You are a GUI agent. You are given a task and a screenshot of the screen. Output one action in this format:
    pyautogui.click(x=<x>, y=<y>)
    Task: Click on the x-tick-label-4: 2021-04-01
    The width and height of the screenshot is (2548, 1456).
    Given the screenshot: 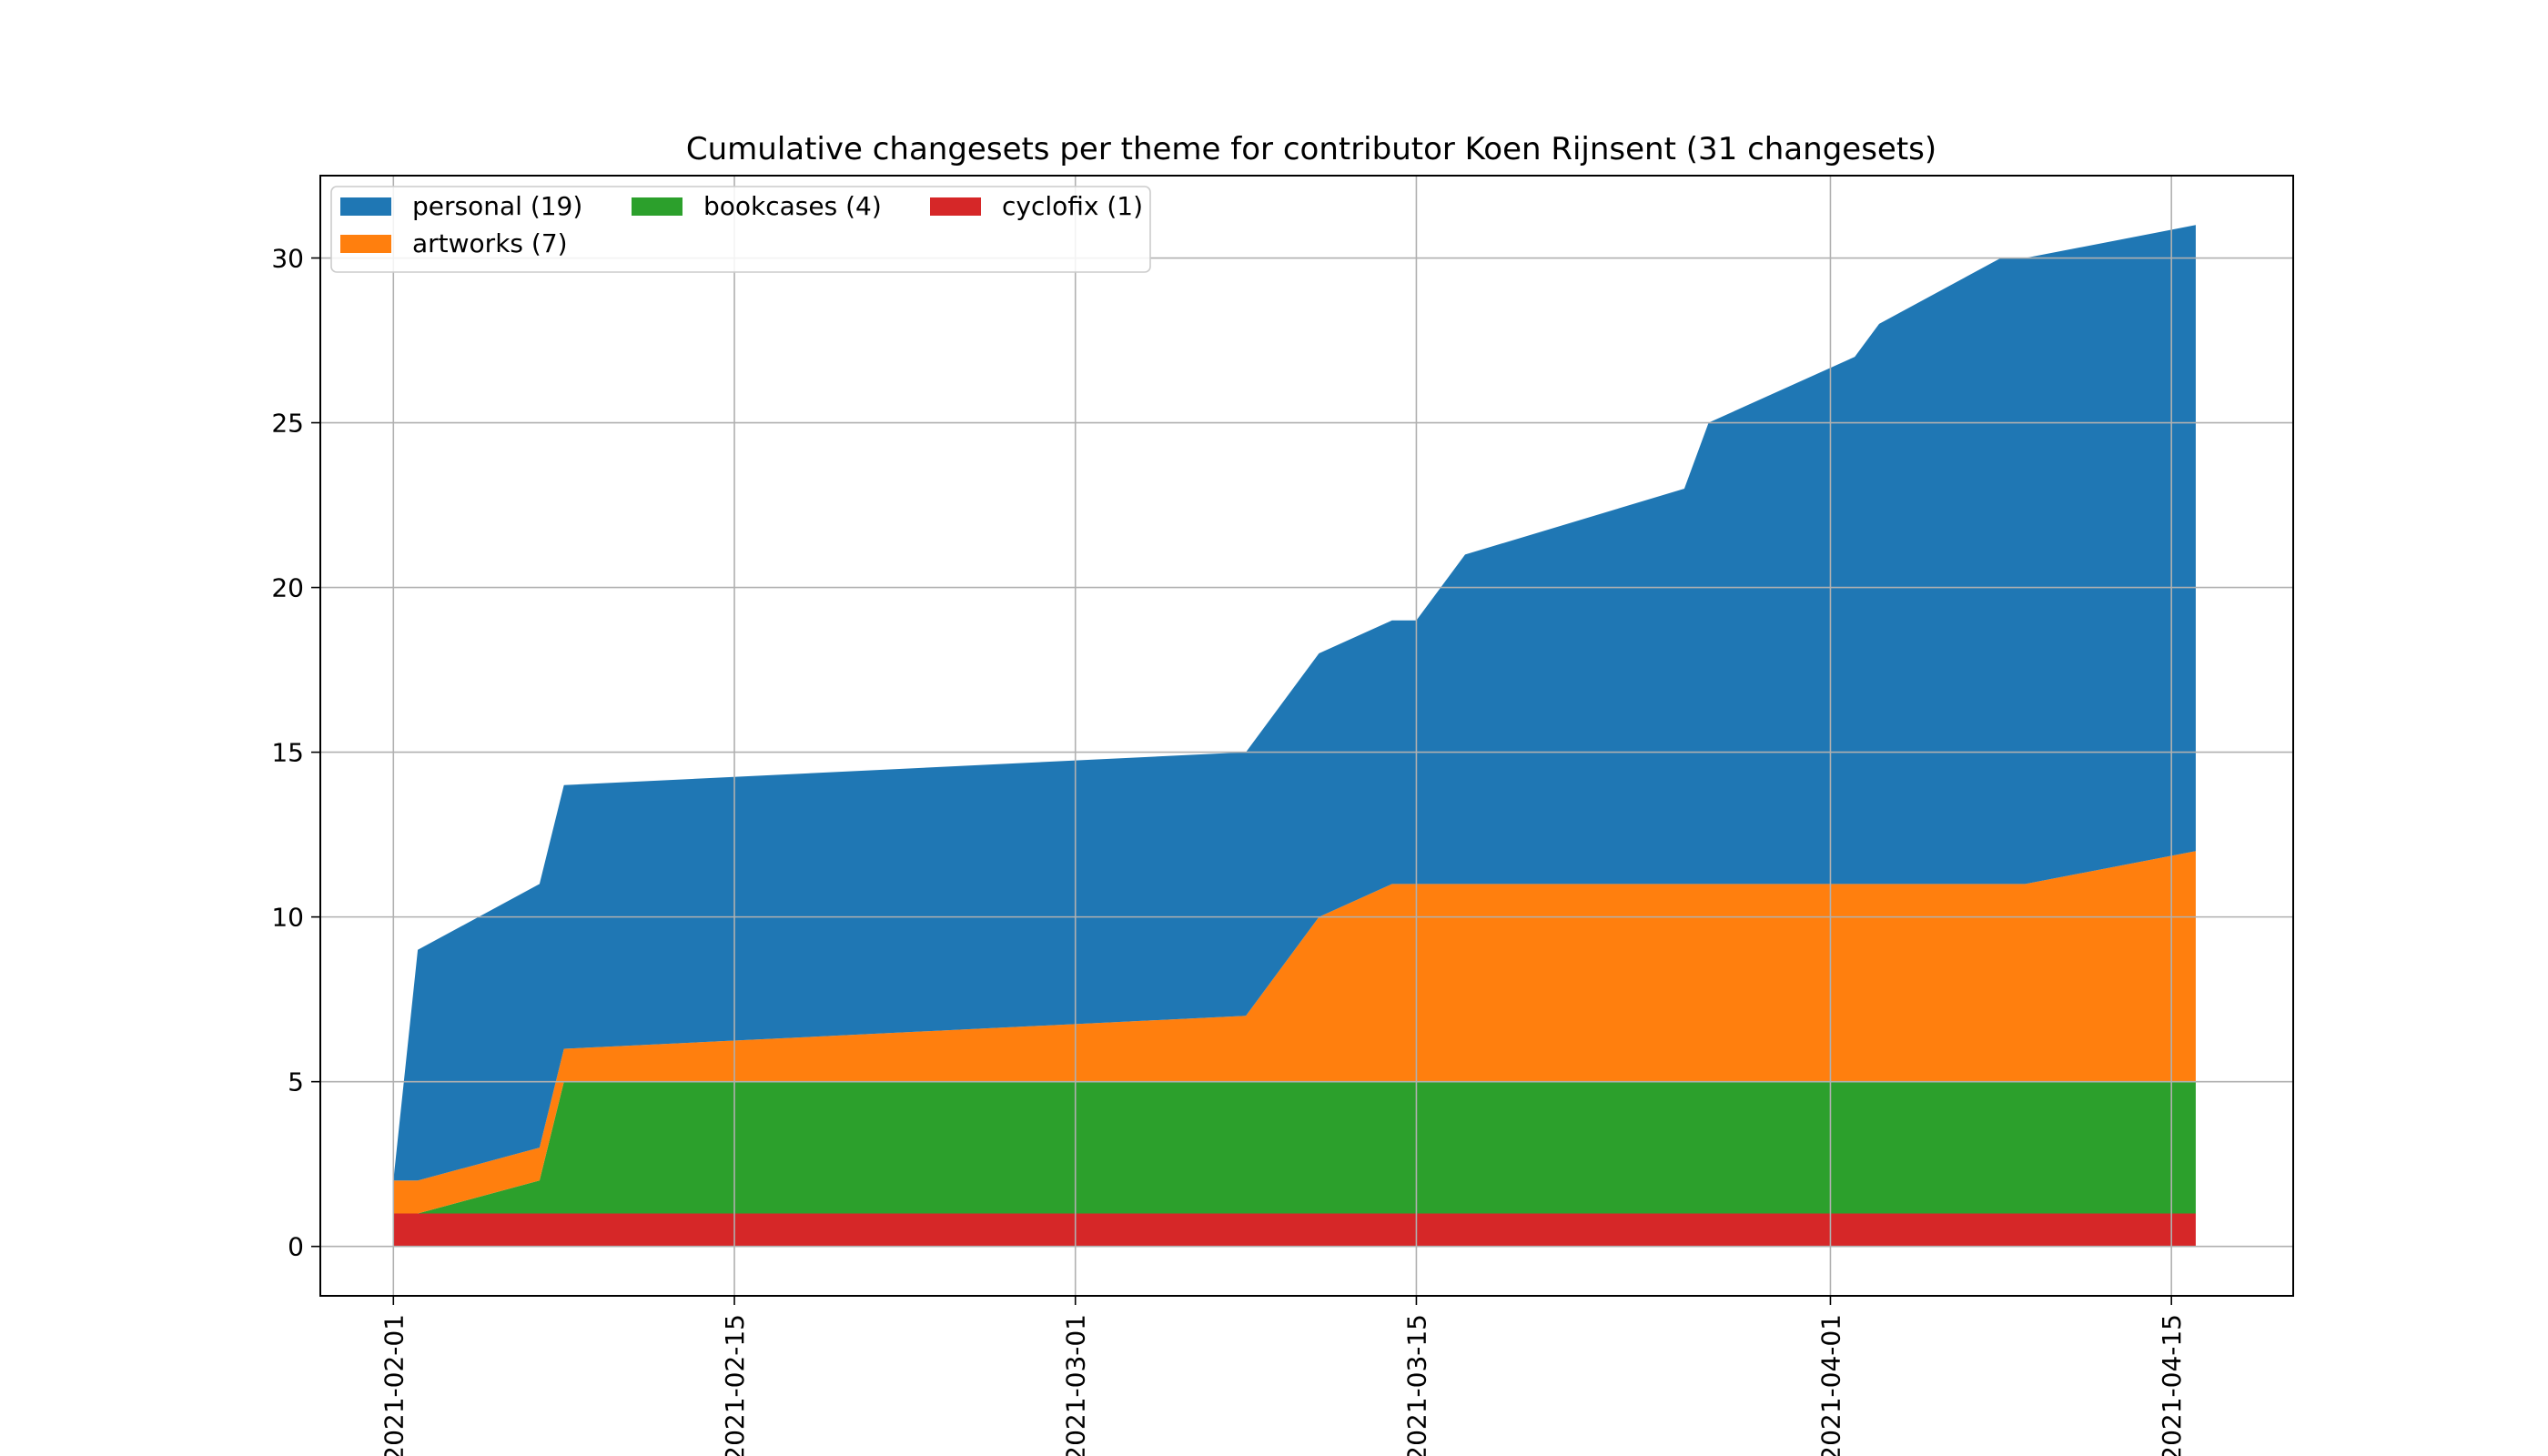 What is the action you would take?
    pyautogui.click(x=1830, y=1385)
    